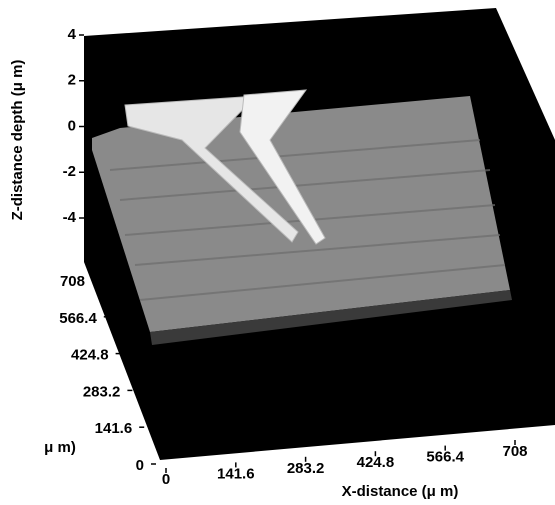 The height and width of the screenshot is (505, 555). What do you see at coordinates (236, 473) in the screenshot?
I see `x-tick-label: 141.6` at bounding box center [236, 473].